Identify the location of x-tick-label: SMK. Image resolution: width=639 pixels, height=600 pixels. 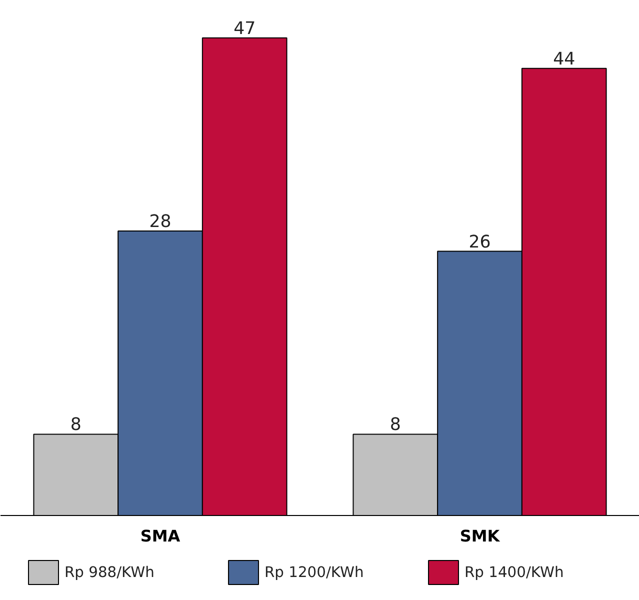
(480, 536).